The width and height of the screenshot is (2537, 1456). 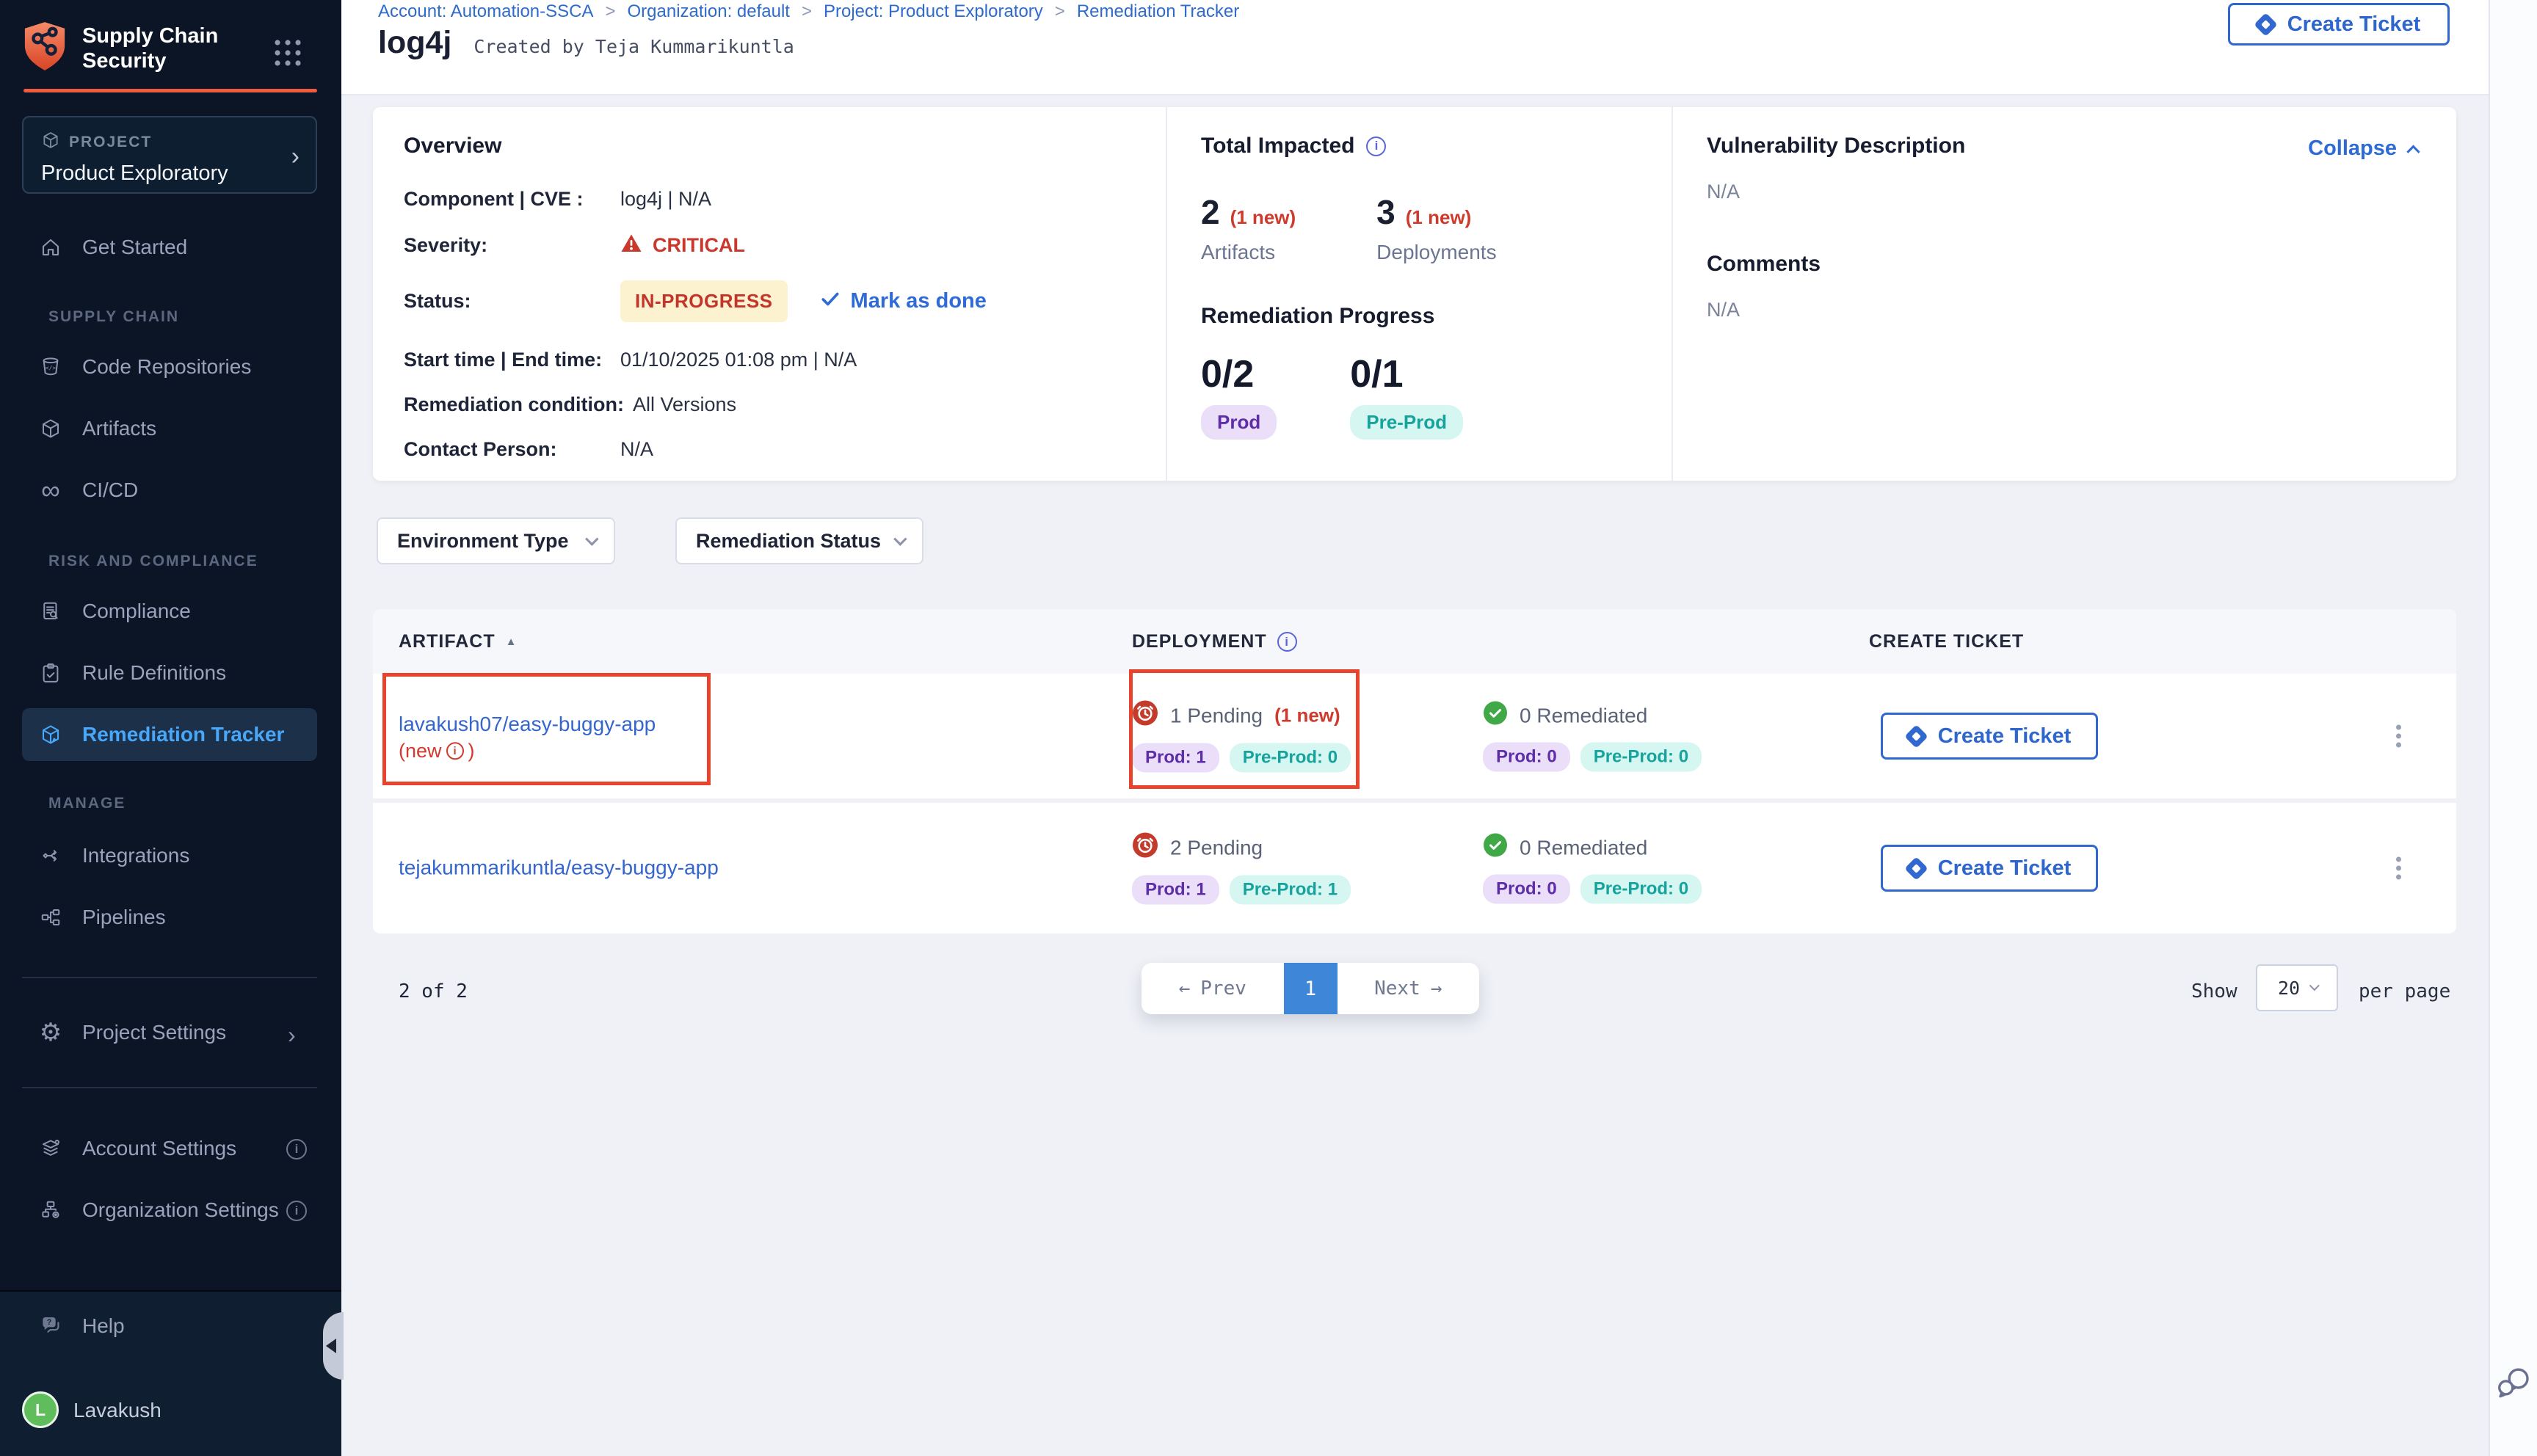 I want to click on artifact-column-label: ARTIFACT, so click(x=447, y=641).